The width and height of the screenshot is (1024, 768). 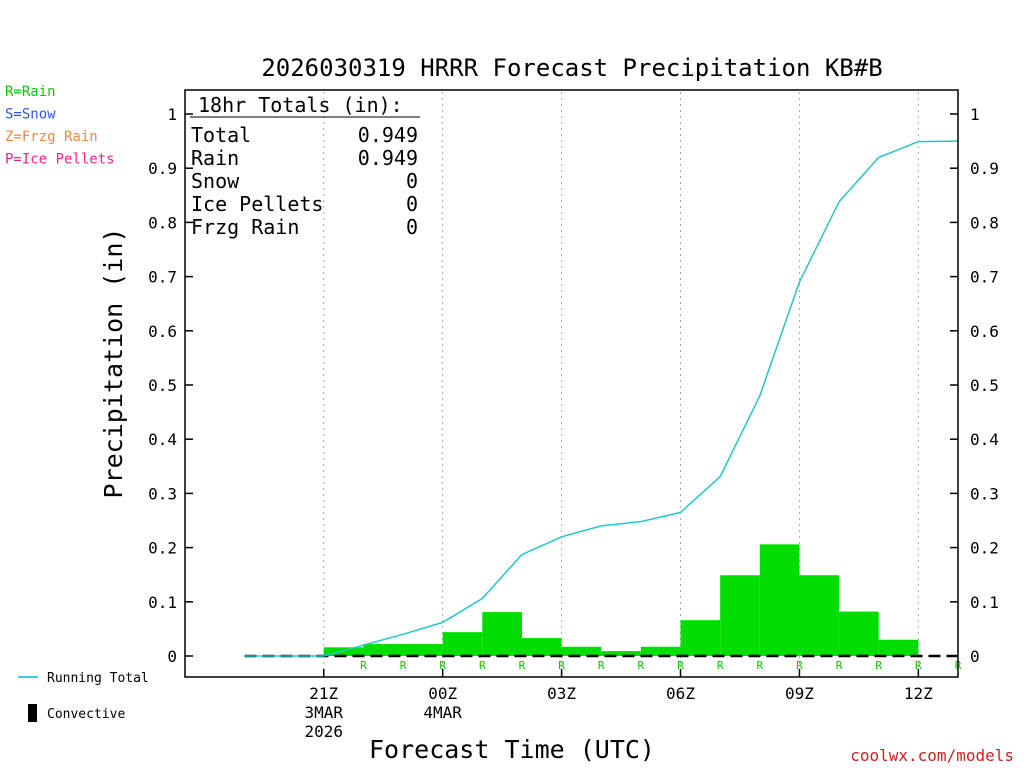 What do you see at coordinates (984, 222) in the screenshot?
I see `y-tick-label-right-8: 0.8` at bounding box center [984, 222].